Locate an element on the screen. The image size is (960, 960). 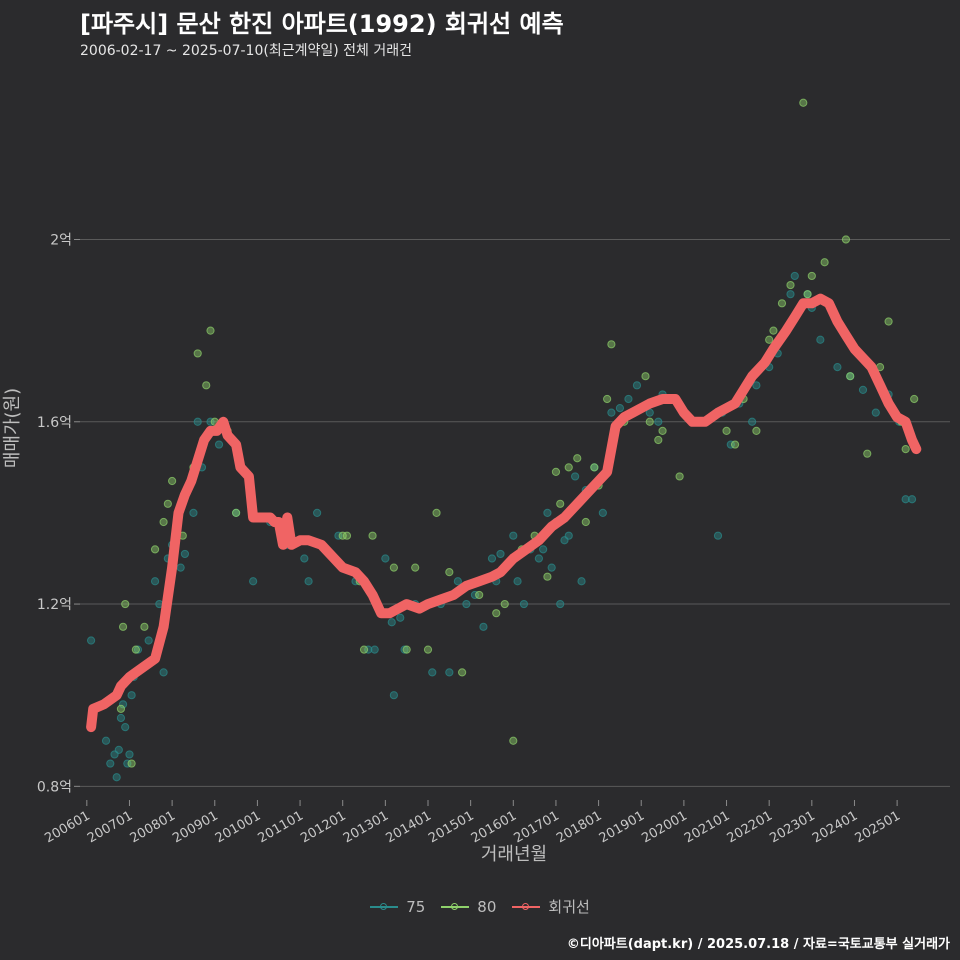
legend-item-regression: 회귀선 is located at coordinates (551, 906).